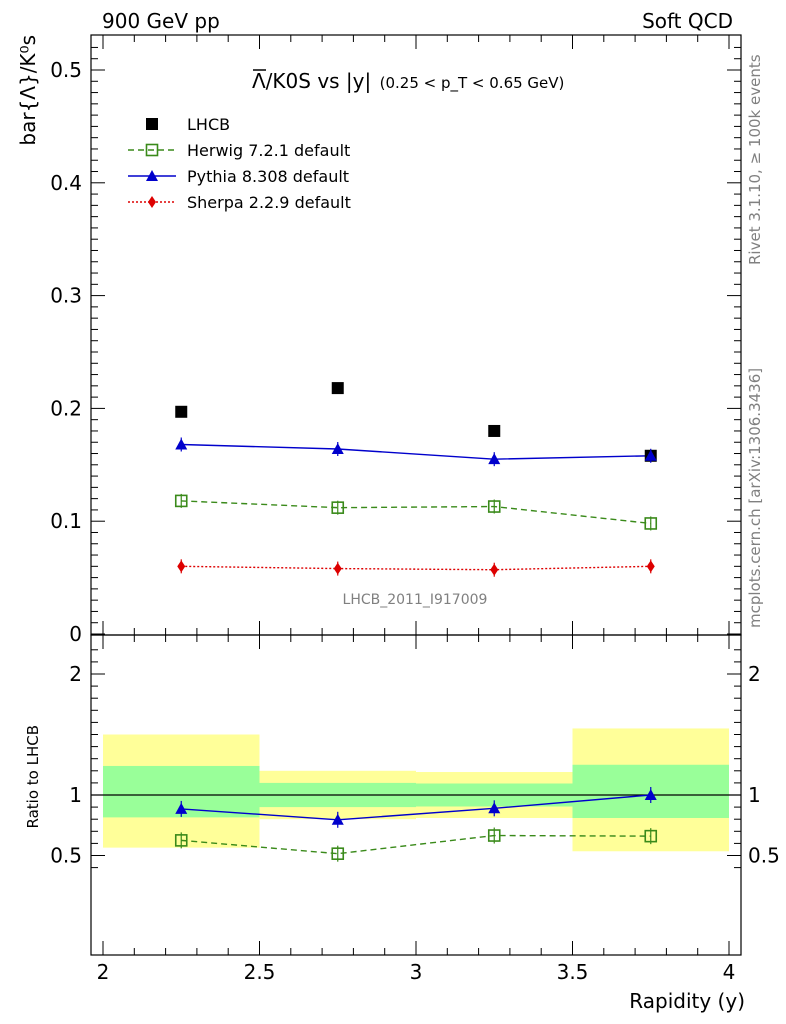 The width and height of the screenshot is (786, 1024). I want to click on title-cut: (0.25 < p_T < 0.65 GeV), so click(472, 83).